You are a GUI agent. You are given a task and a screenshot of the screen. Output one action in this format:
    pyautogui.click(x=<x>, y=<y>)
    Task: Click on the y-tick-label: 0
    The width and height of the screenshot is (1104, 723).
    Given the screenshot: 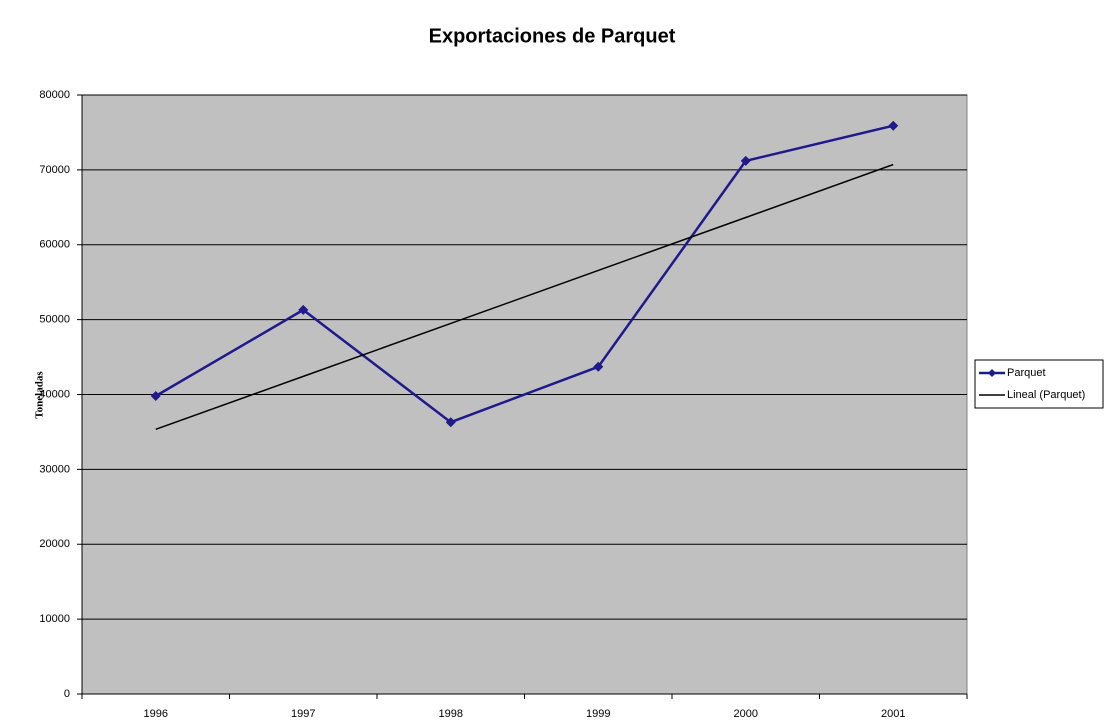 What is the action you would take?
    pyautogui.click(x=67, y=694)
    